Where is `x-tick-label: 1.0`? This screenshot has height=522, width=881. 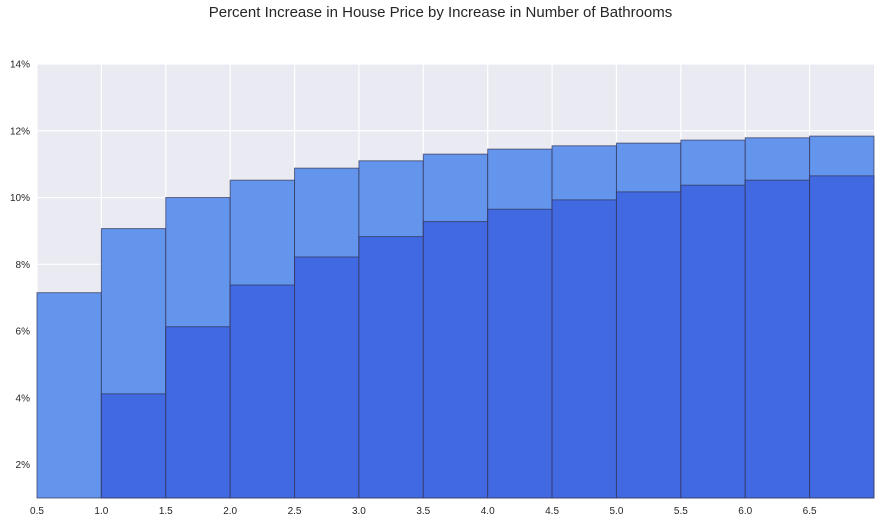
x-tick-label: 1.0 is located at coordinates (101, 511).